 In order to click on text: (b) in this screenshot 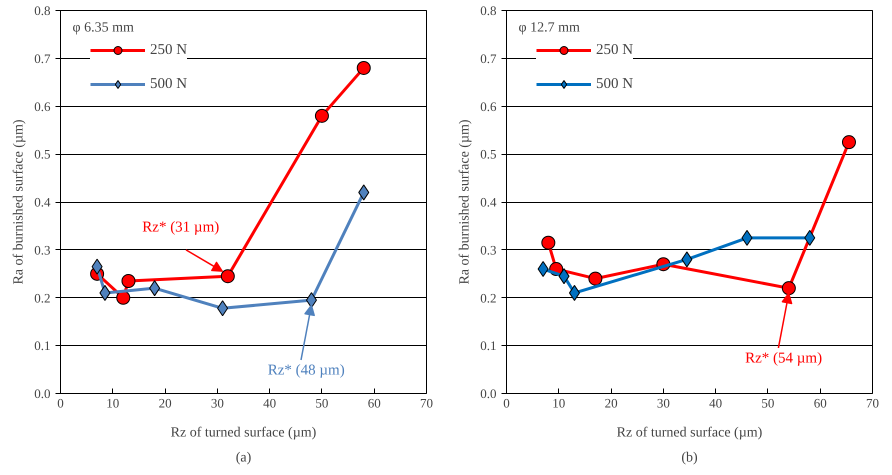, I will do `click(689, 458)`.